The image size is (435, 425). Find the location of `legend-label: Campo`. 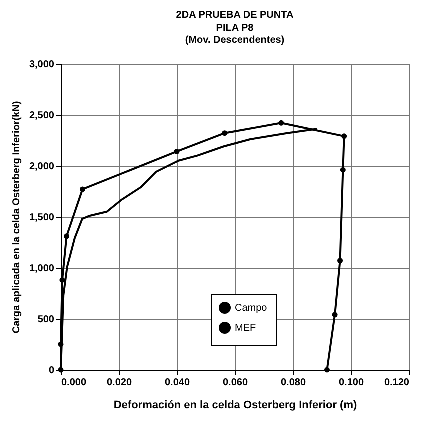

legend-label: Campo is located at coordinates (251, 308).